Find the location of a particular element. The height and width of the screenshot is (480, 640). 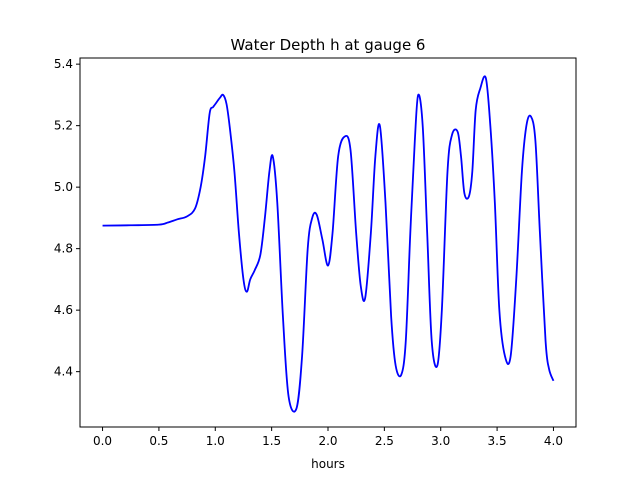

x-axis: 0.0 0.5 1.0 1.5 2.0 2.5 3.0 3.5 4.0 is located at coordinates (328, 437).